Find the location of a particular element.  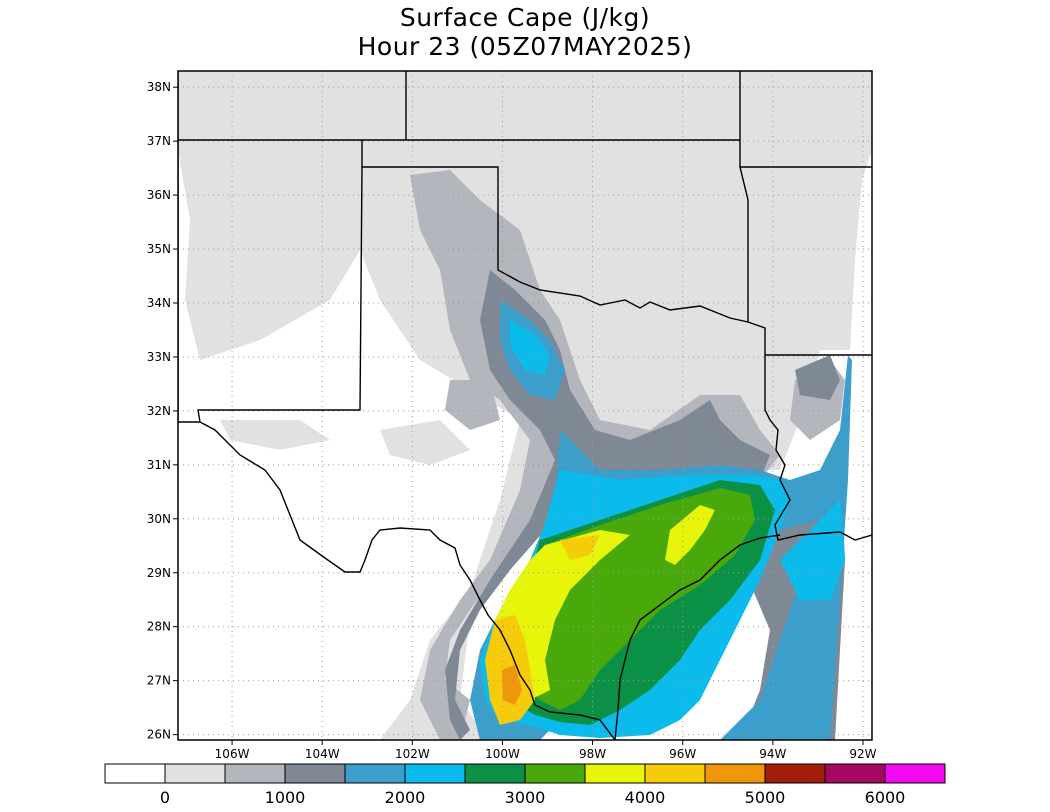

colorbar is located at coordinates (525, 773).